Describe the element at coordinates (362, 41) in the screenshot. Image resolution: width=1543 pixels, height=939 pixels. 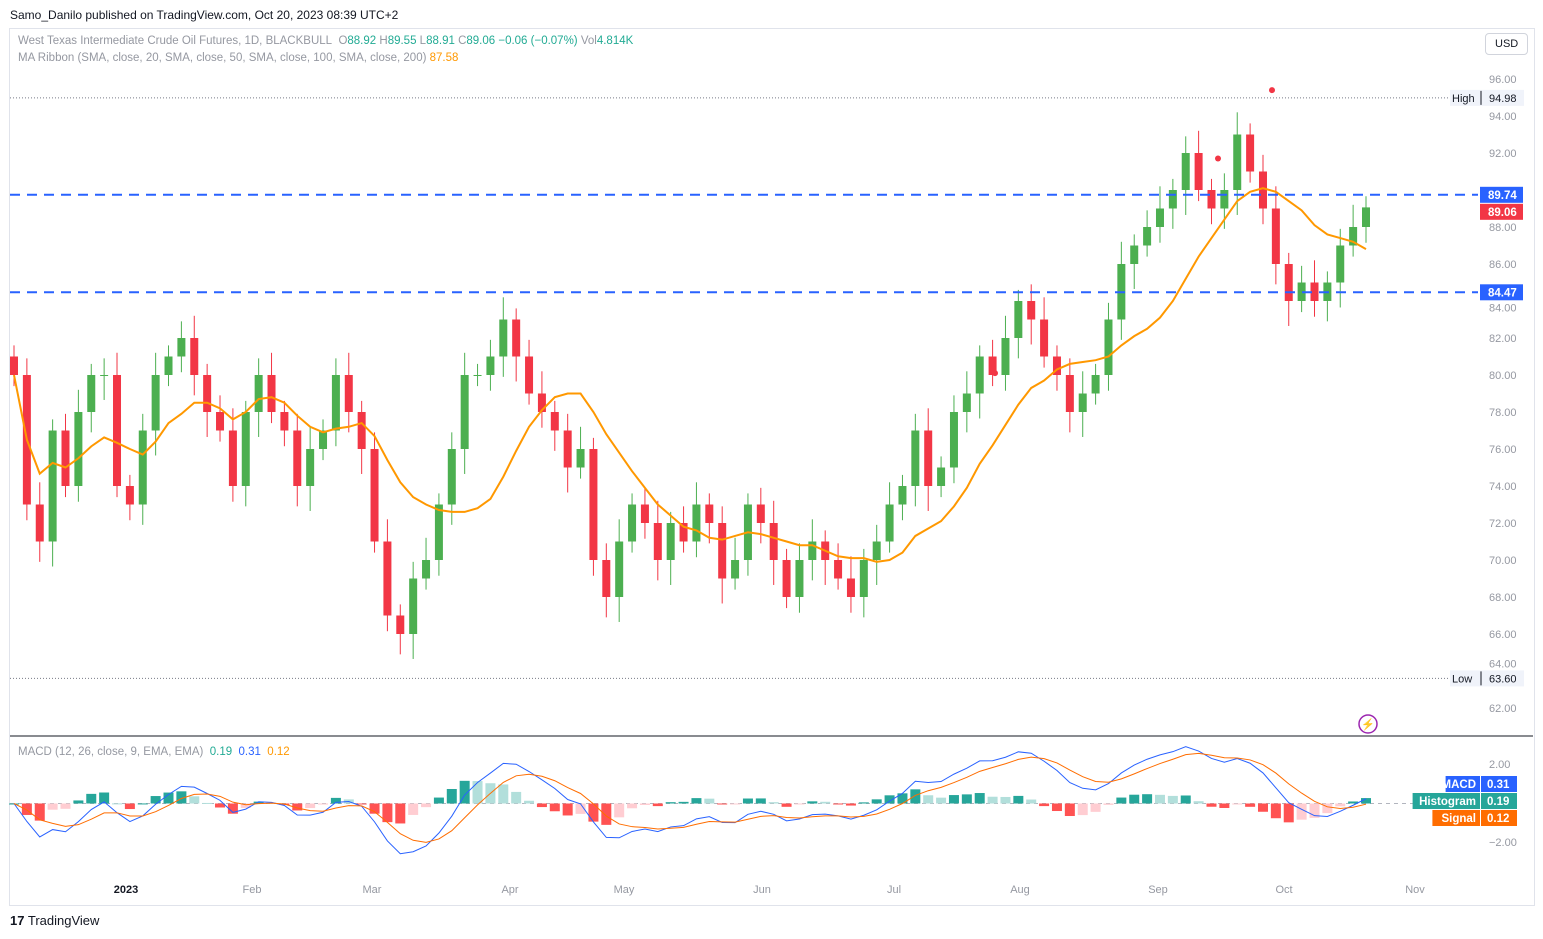
I see `open-value: 88.92` at that location.